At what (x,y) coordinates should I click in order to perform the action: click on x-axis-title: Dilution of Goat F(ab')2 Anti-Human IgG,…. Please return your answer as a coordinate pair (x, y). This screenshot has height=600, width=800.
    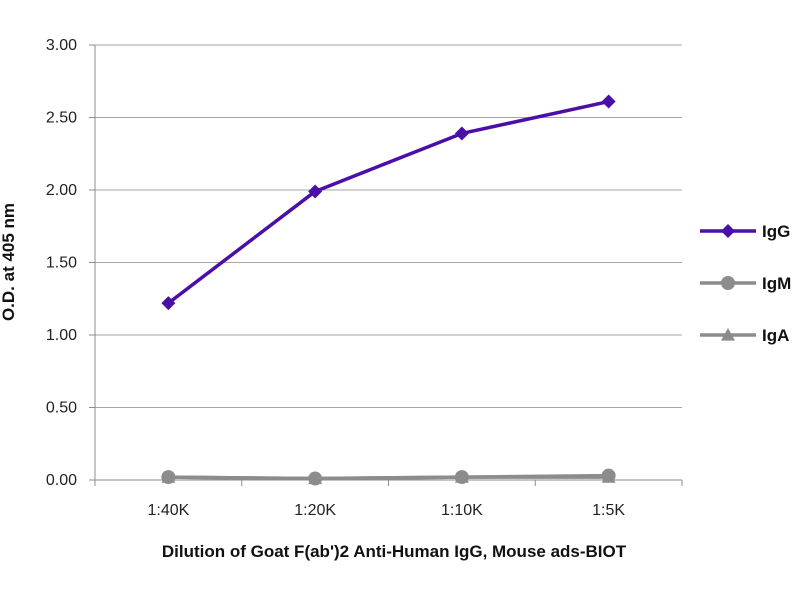
    Looking at the image, I should click on (394, 551).